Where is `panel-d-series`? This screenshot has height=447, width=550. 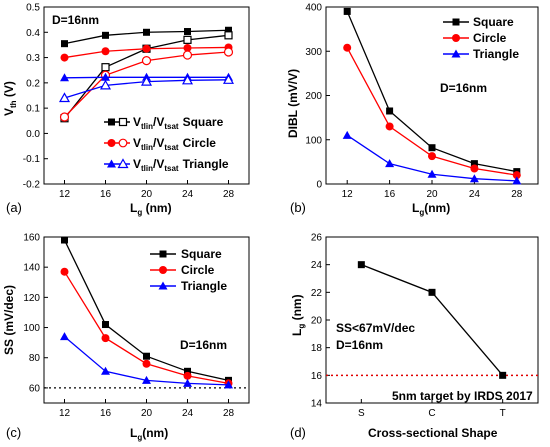 panel-d-series is located at coordinates (432, 320).